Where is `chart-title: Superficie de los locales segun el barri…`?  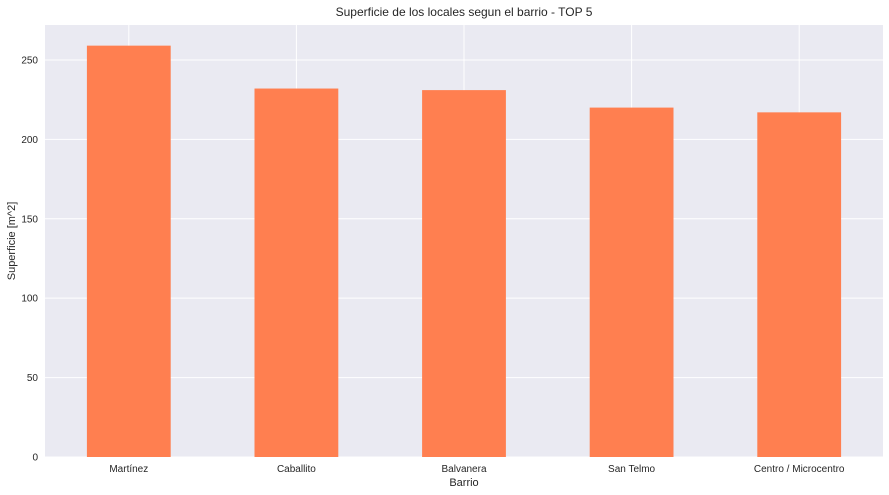
chart-title: Superficie de los locales segun el barri… is located at coordinates (464, 12).